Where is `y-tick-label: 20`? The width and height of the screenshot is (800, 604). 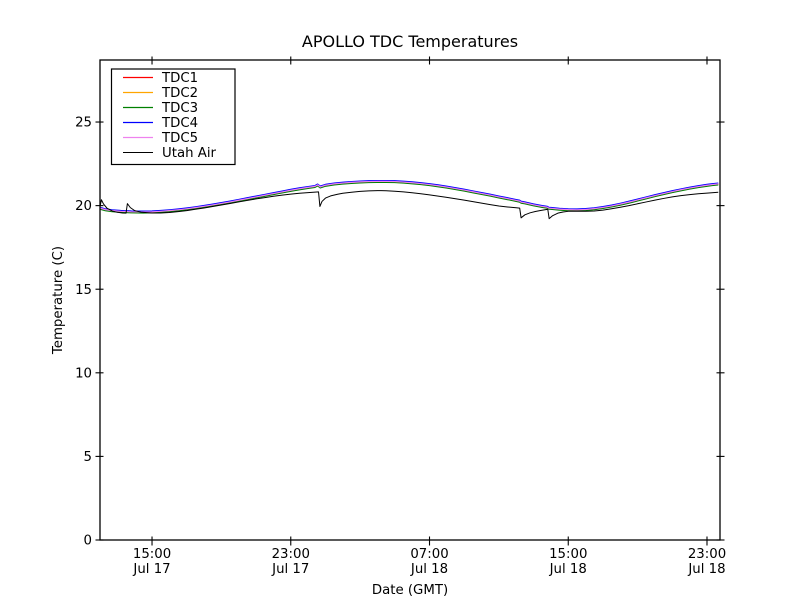
y-tick-label: 20 is located at coordinates (83, 206).